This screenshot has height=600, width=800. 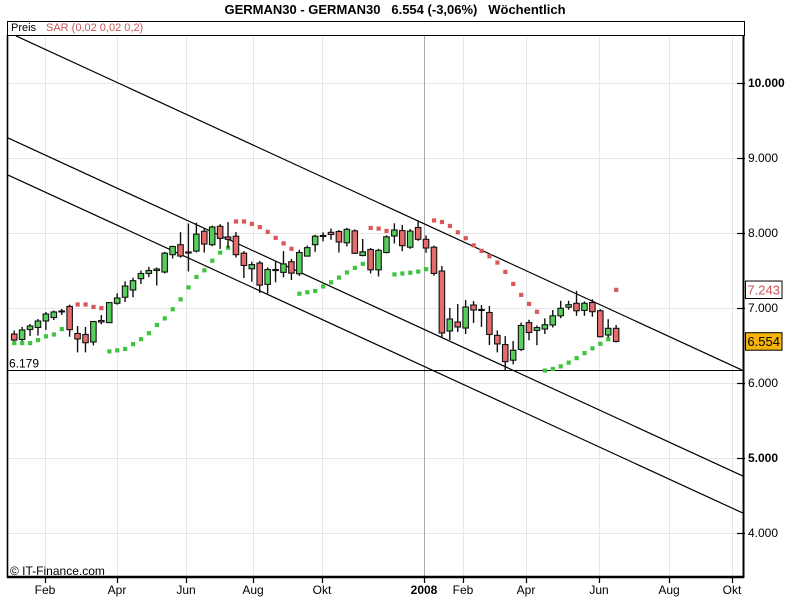 I want to click on watermark: © IT-Finance.com, so click(x=57, y=571).